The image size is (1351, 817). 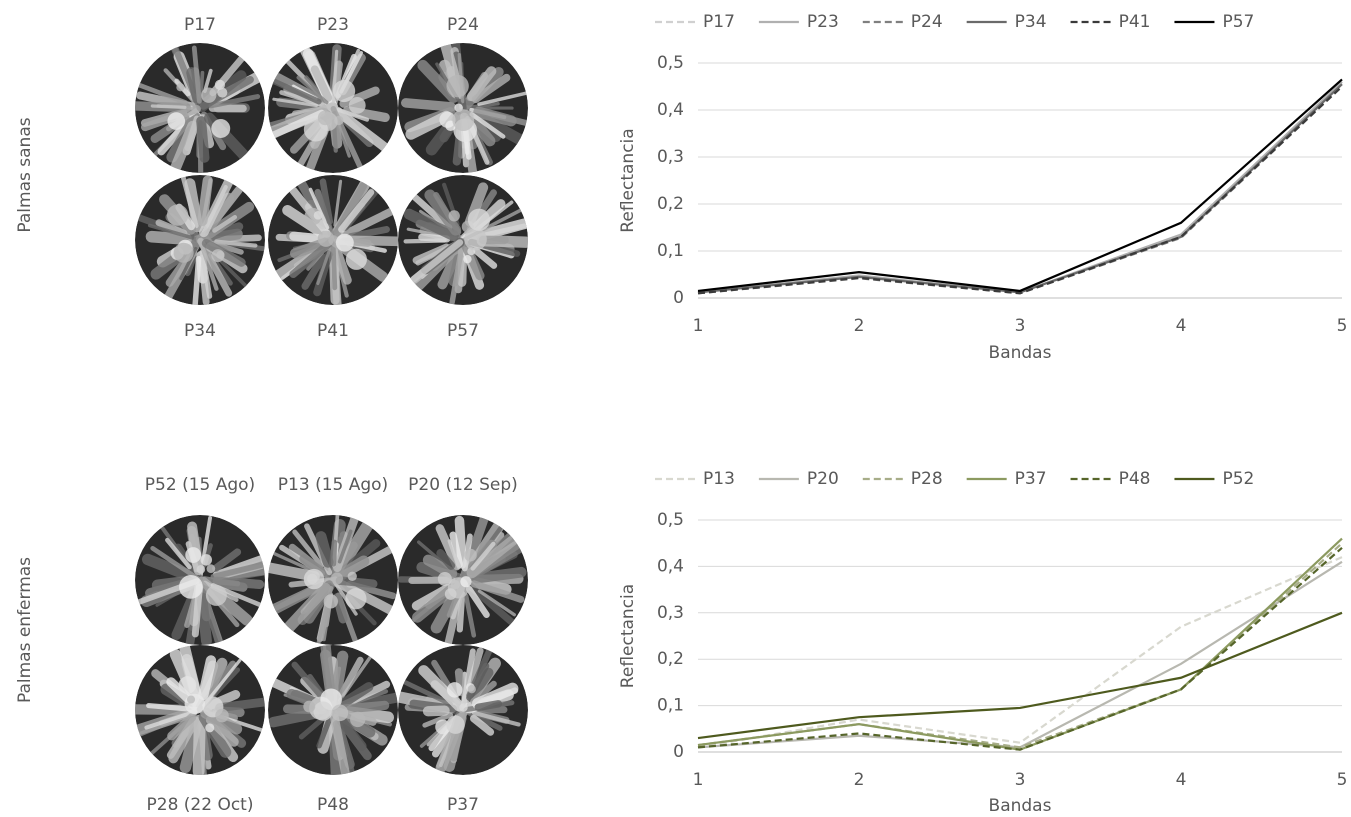 What do you see at coordinates (333, 485) in the screenshot?
I see `image-label: P13 (15 Ago)` at bounding box center [333, 485].